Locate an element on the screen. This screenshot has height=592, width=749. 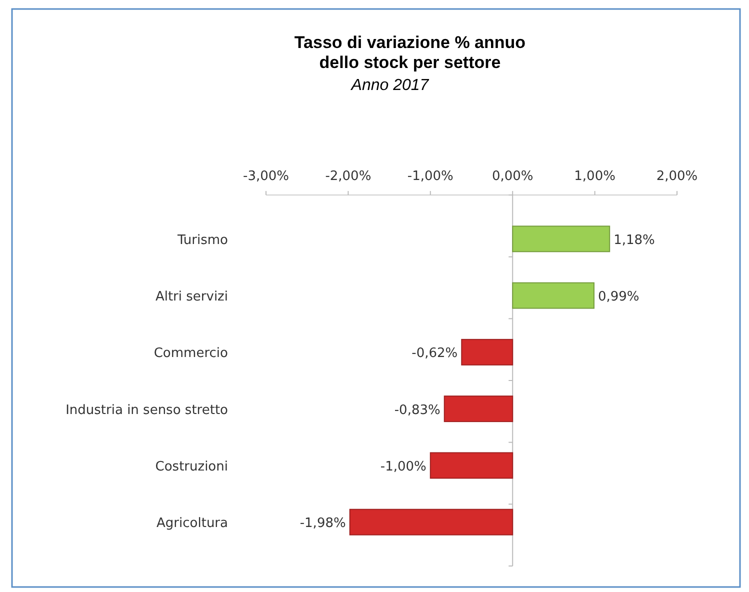
chart-subtitle: Anno 2017 is located at coordinates (390, 85).